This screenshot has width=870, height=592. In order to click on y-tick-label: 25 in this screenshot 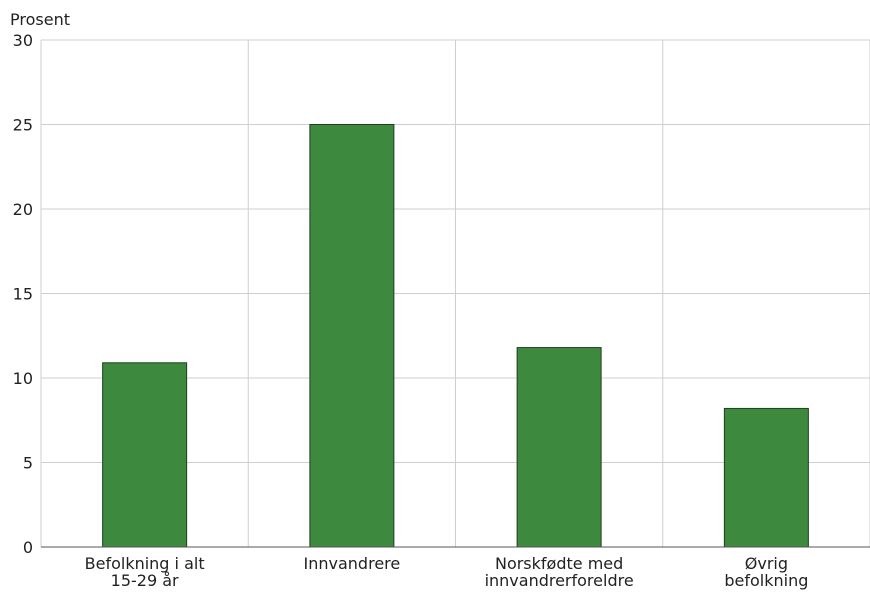, I will do `click(23, 125)`.